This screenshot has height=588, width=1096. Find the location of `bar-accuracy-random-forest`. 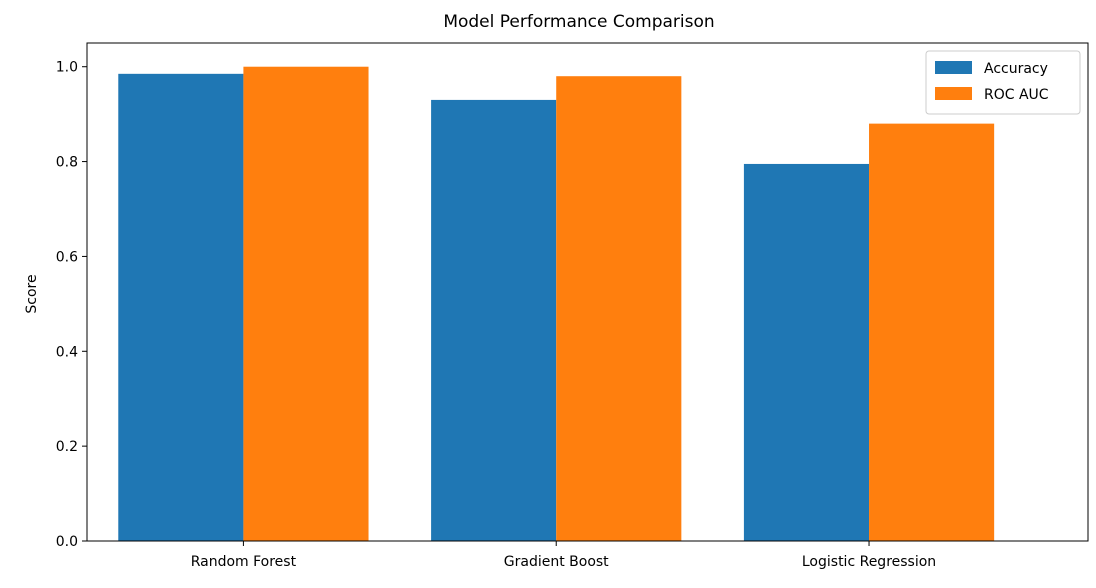

bar-accuracy-random-forest is located at coordinates (181, 307).